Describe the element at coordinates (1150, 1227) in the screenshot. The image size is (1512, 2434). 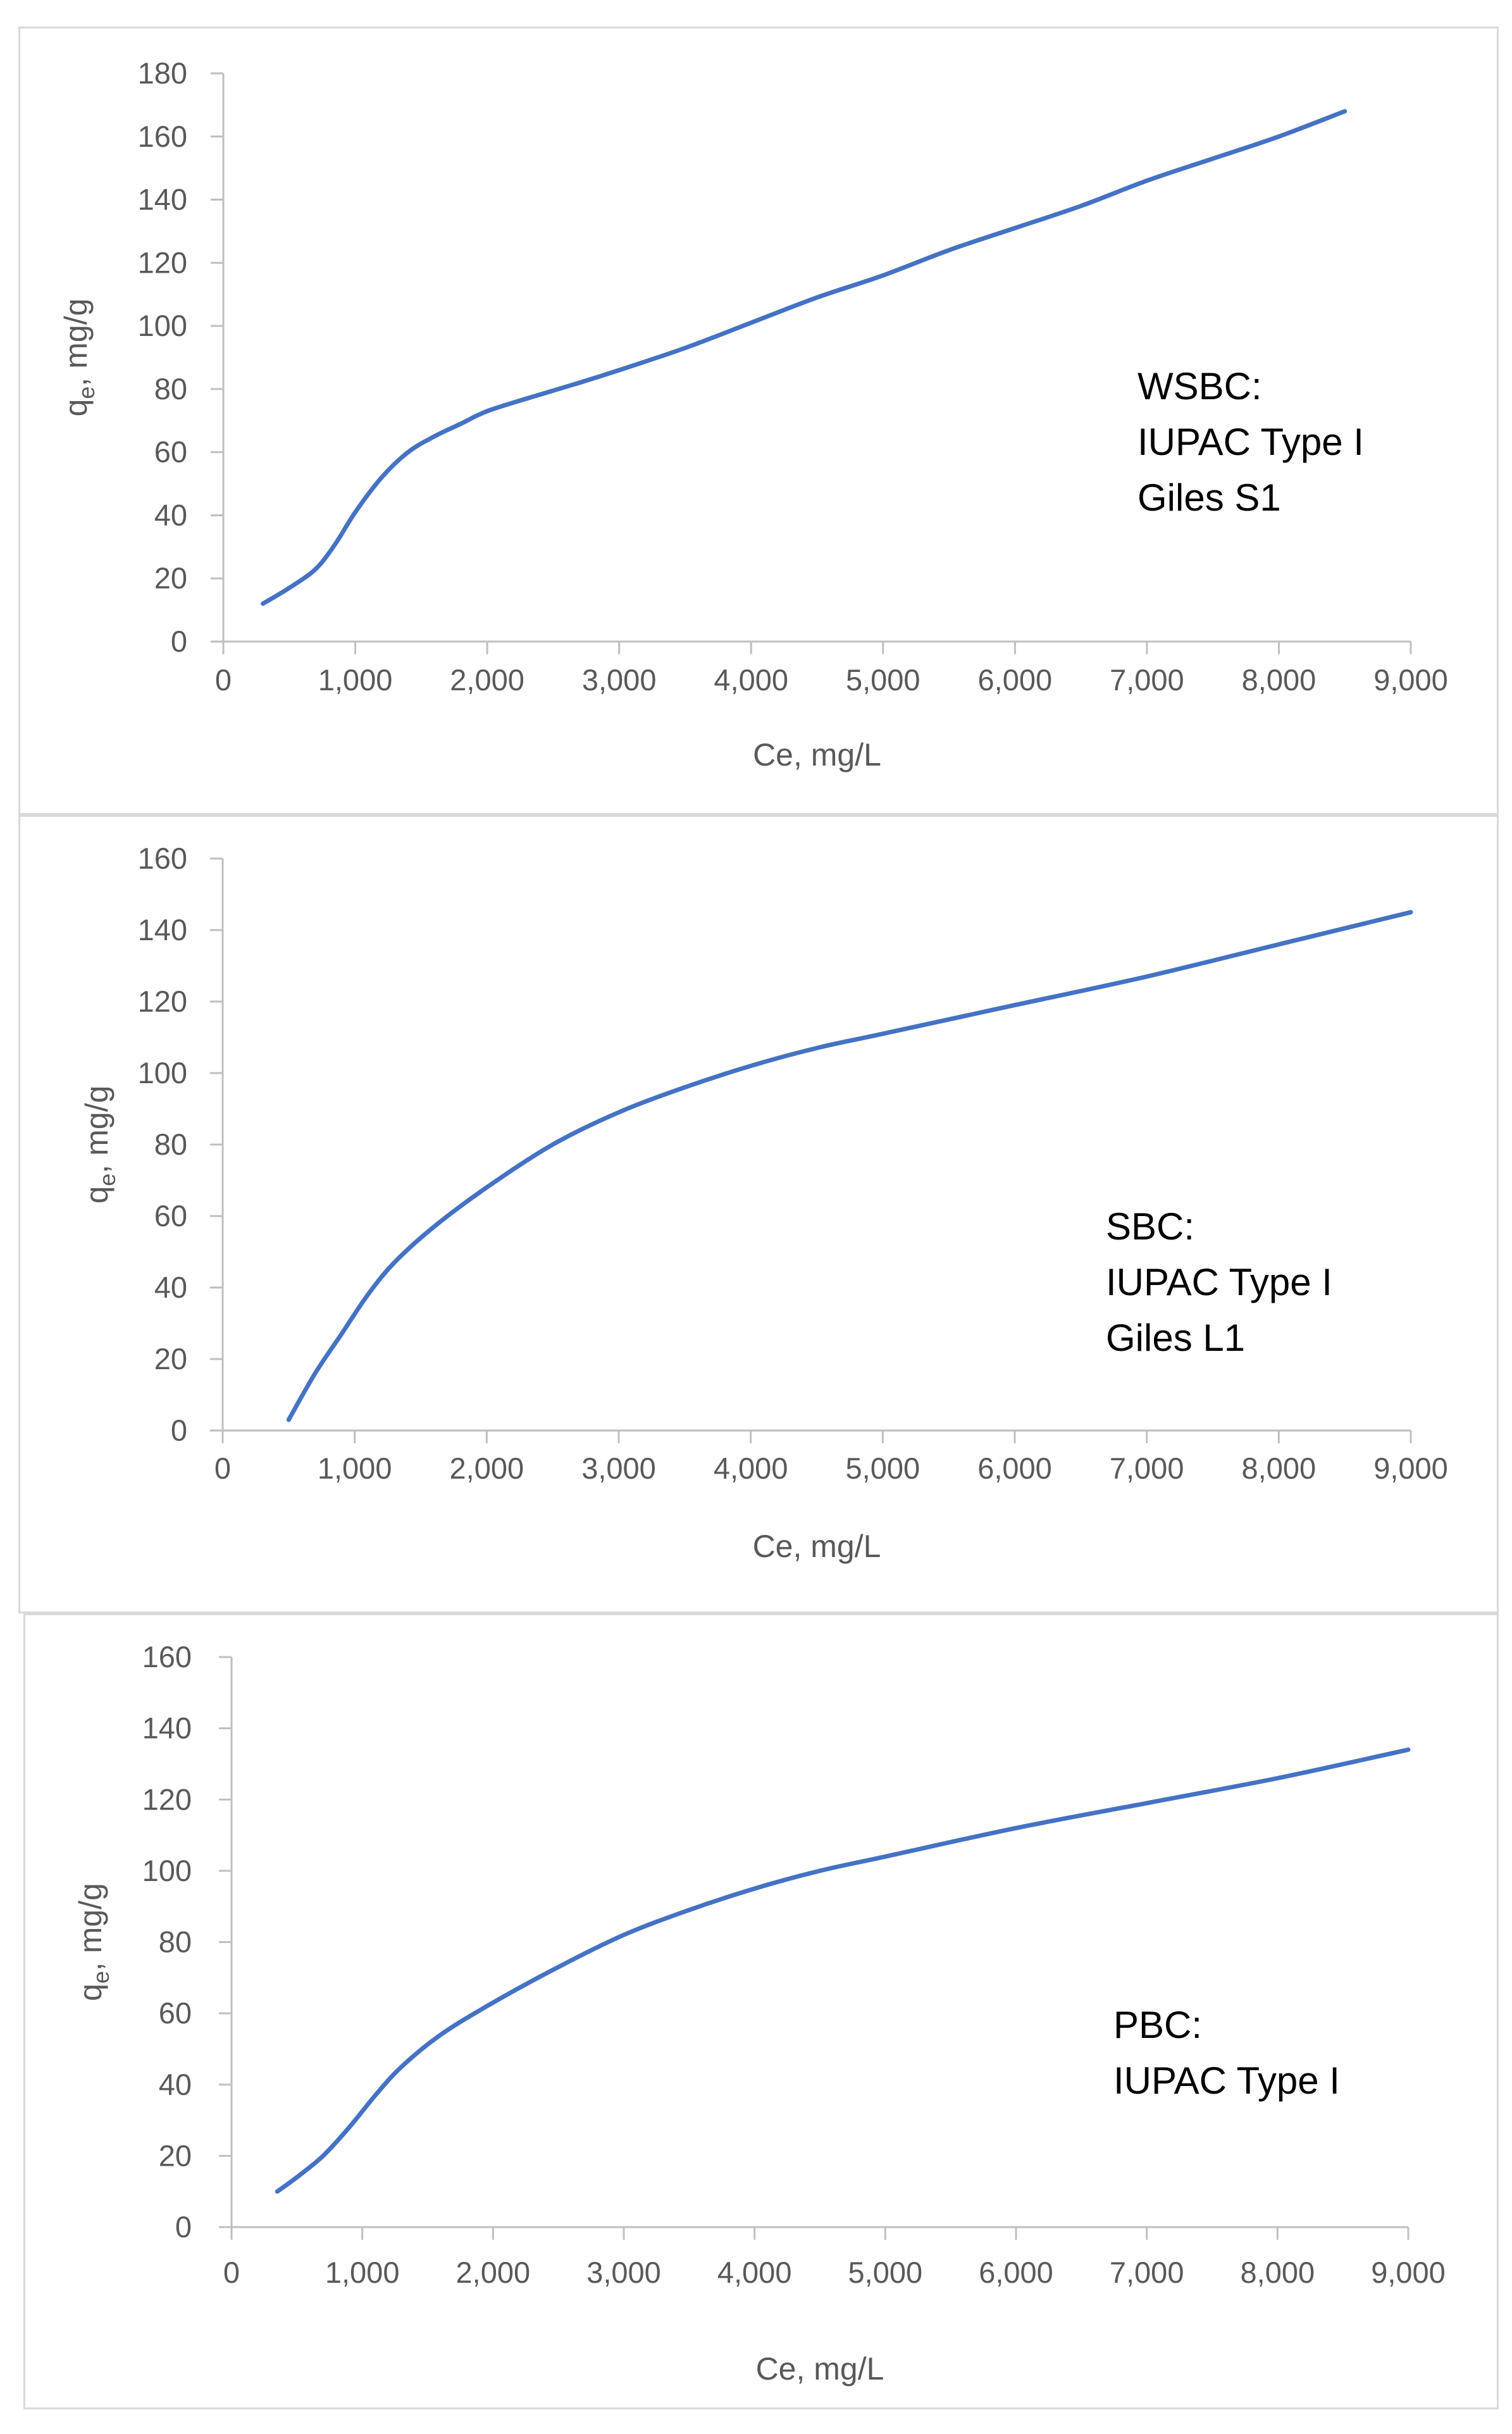
I see `chart-annotation-line: SBC:` at that location.